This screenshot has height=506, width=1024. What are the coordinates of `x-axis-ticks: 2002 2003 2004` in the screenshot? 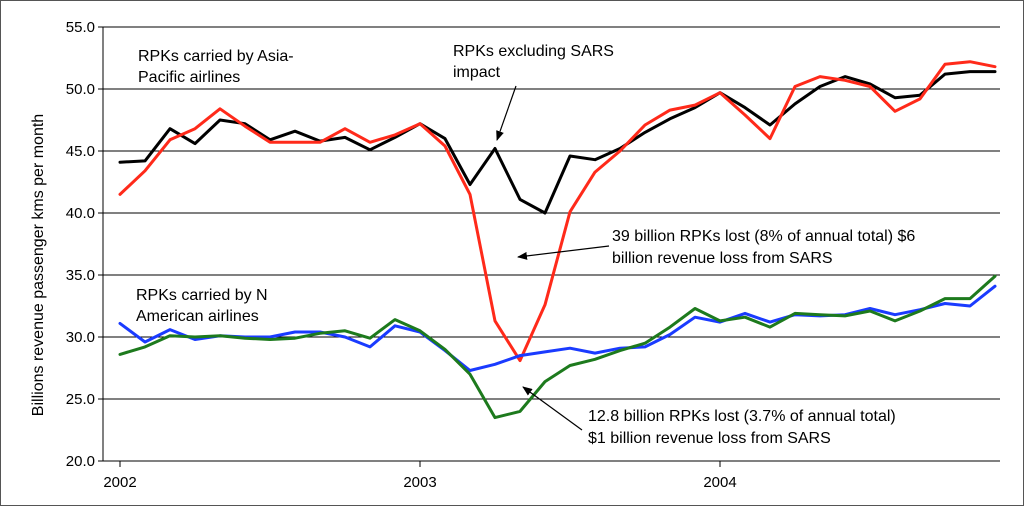 It's located at (420, 476).